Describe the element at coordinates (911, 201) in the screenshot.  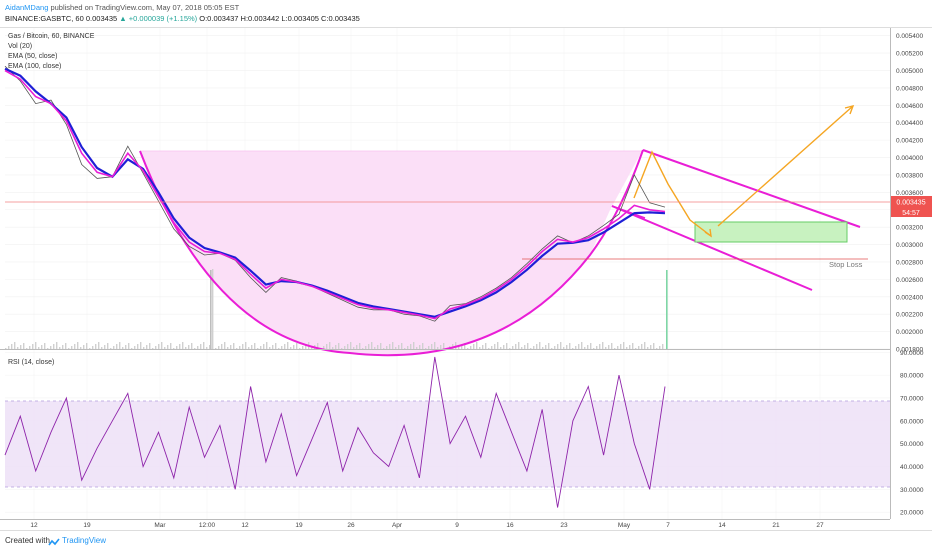
I see `price-tag` at that location.